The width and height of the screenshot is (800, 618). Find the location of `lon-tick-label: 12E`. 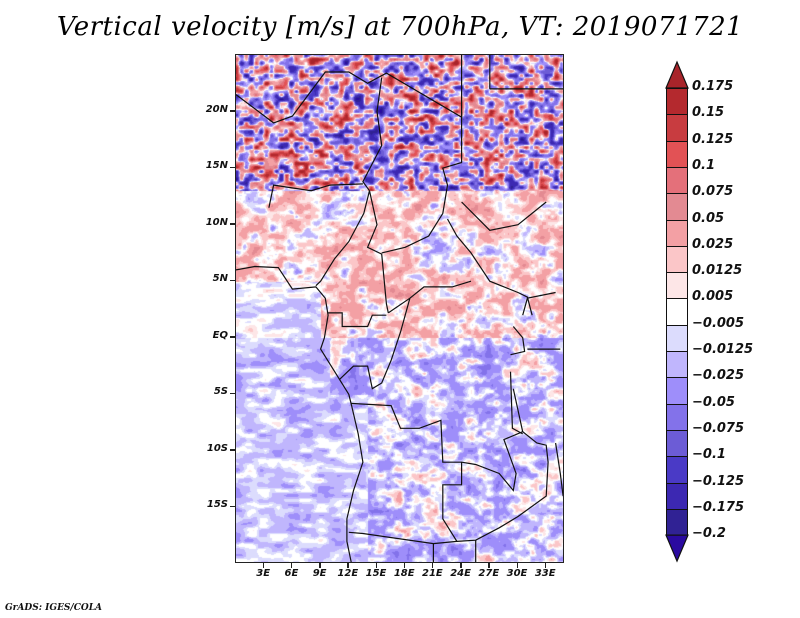

lon-tick-label: 12E is located at coordinates (348, 573).